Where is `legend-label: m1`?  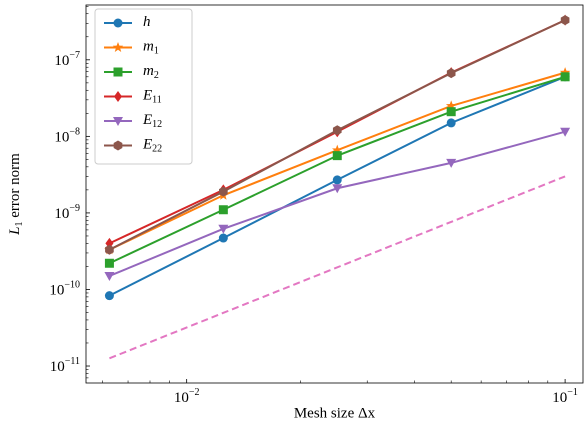
legend-label: m1 is located at coordinates (151, 48).